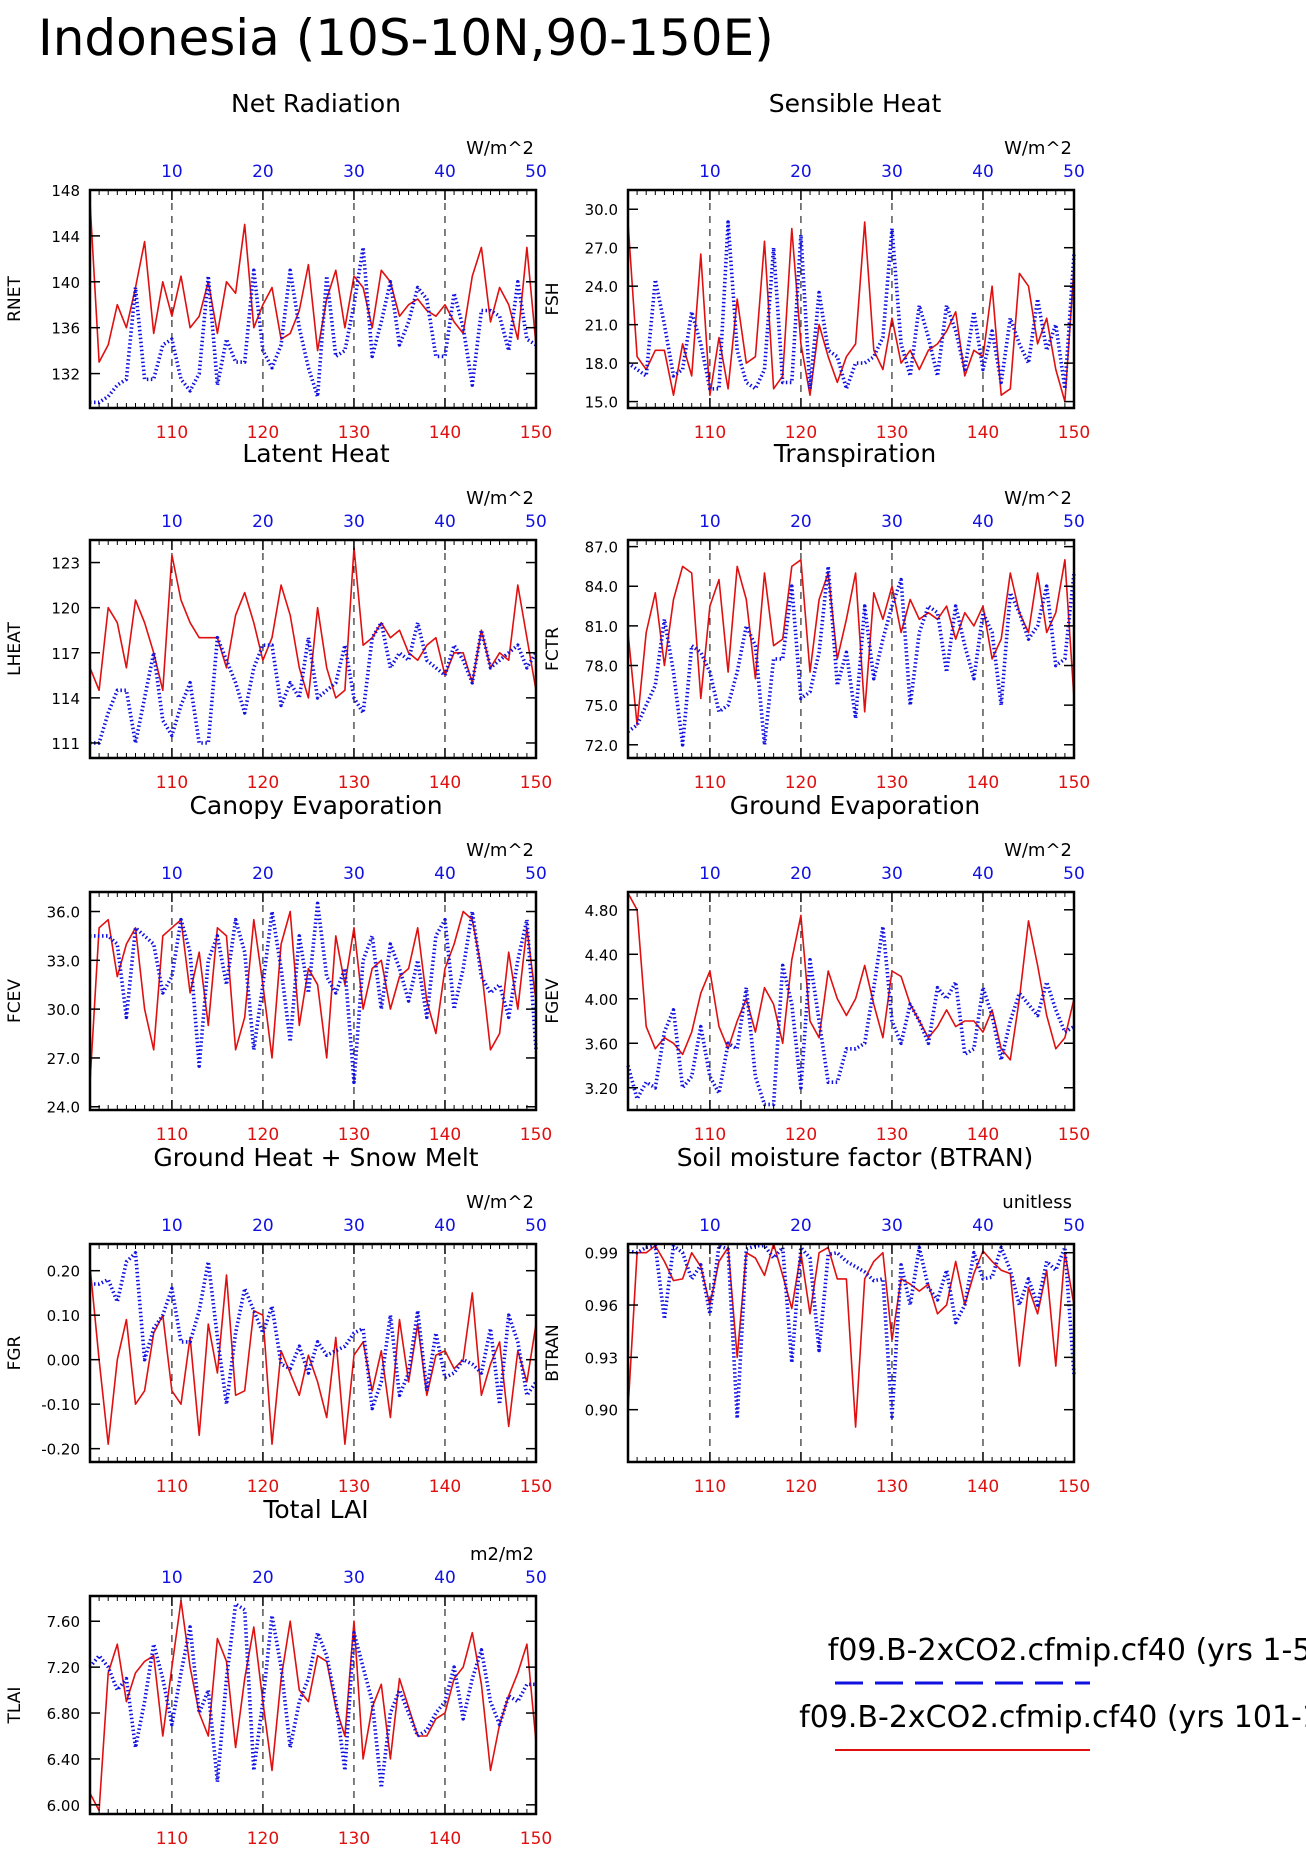  Describe the element at coordinates (63, 1622) in the screenshot. I see `y-tick-label: 7.60` at that location.